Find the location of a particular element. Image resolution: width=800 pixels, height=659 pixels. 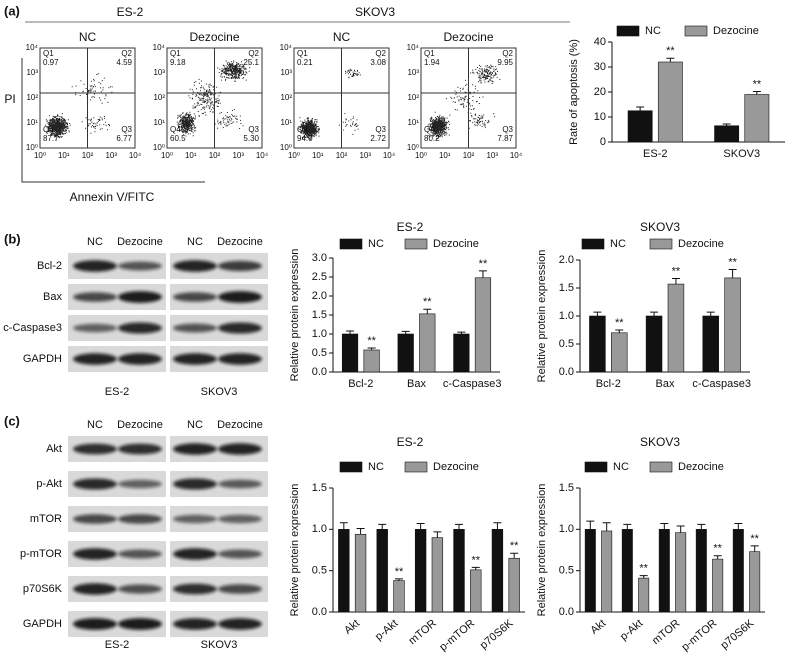

group-label: ES-2 is located at coordinates (130, 12).